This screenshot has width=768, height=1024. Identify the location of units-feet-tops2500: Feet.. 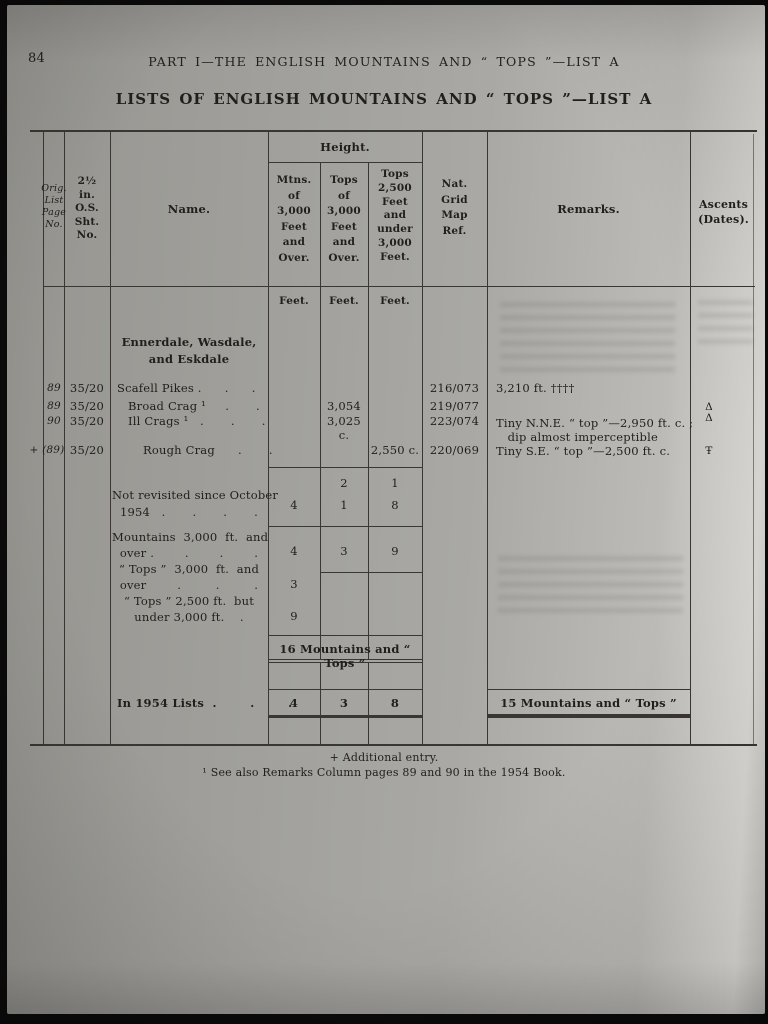
(395, 301).